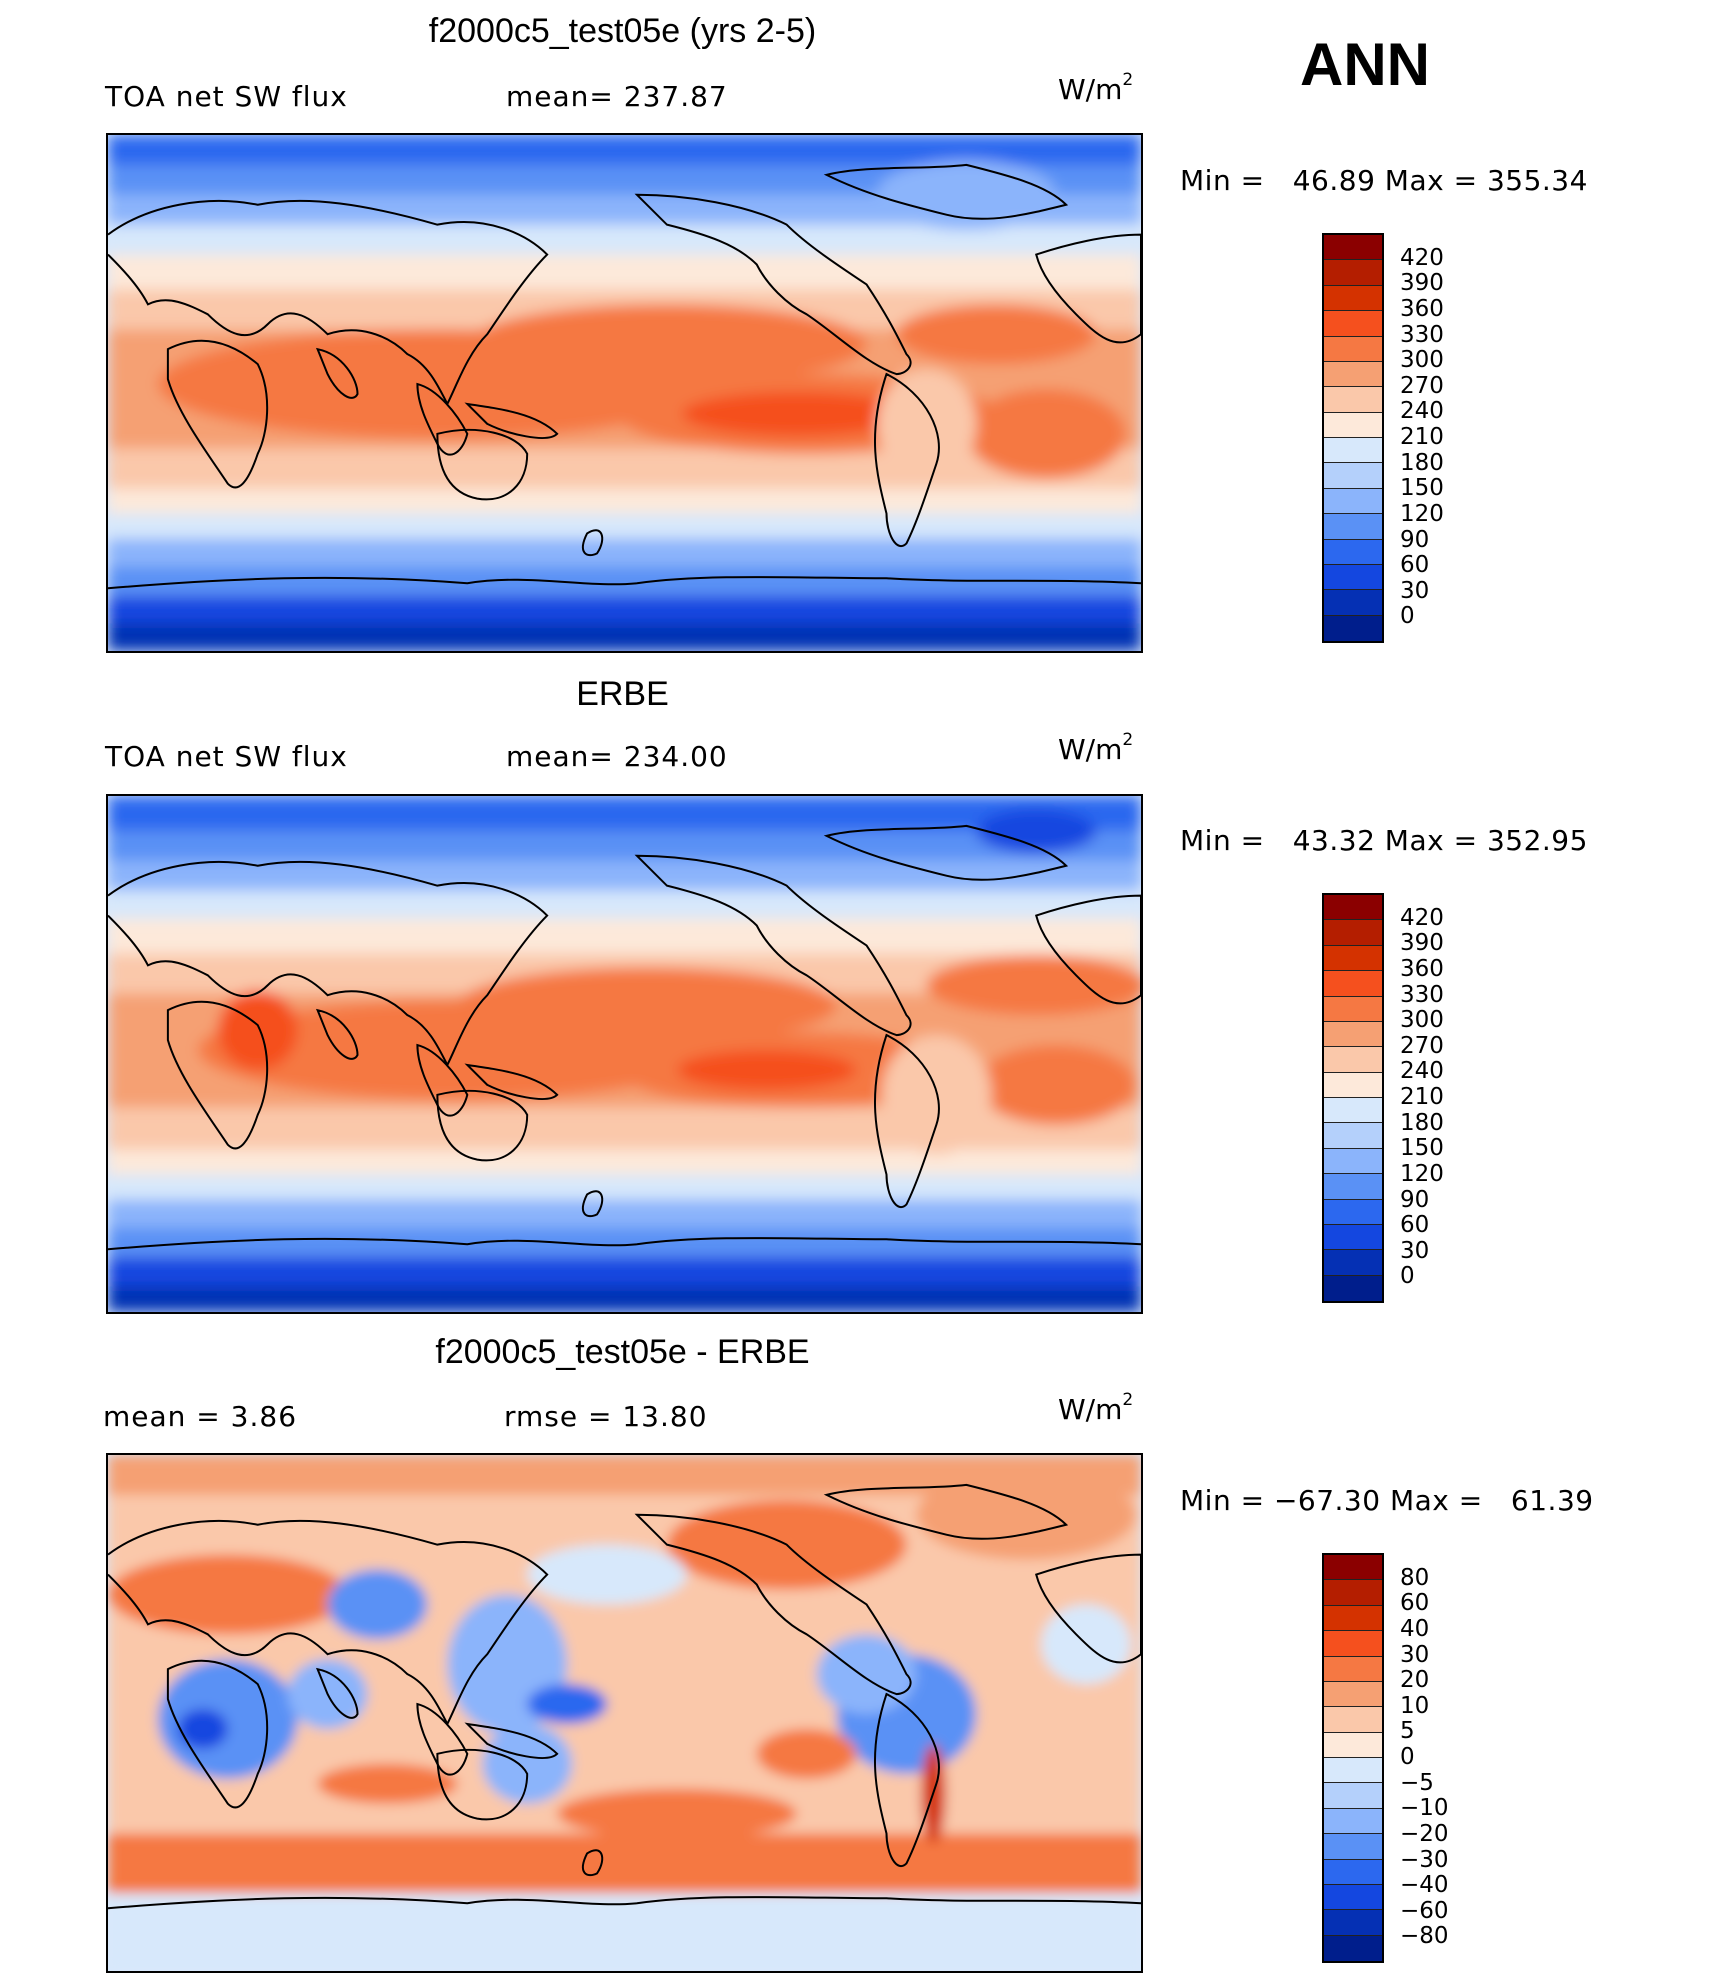 The image size is (1710, 1985). What do you see at coordinates (1096, 88) in the screenshot?
I see `panel1-units: W/m2` at bounding box center [1096, 88].